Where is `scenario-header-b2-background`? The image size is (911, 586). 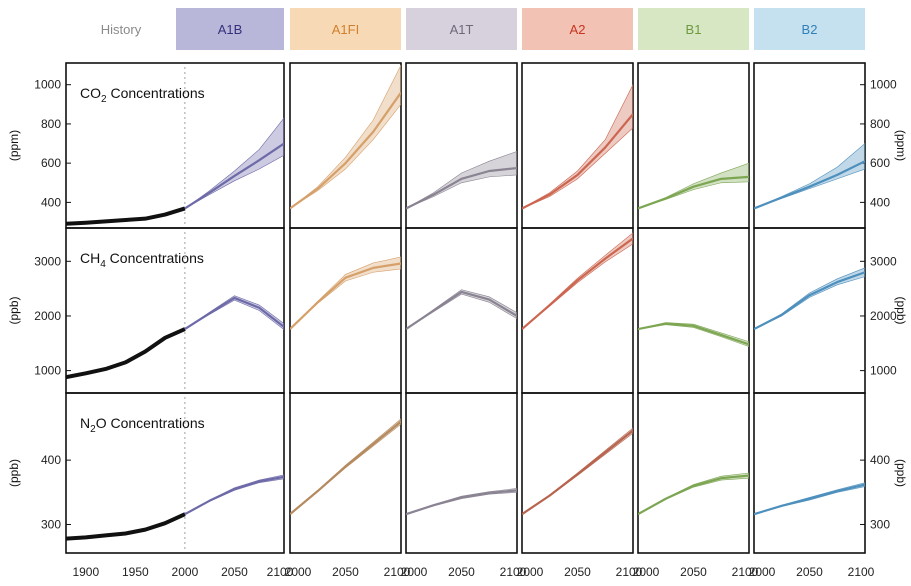
scenario-header-b2-background is located at coordinates (809, 29).